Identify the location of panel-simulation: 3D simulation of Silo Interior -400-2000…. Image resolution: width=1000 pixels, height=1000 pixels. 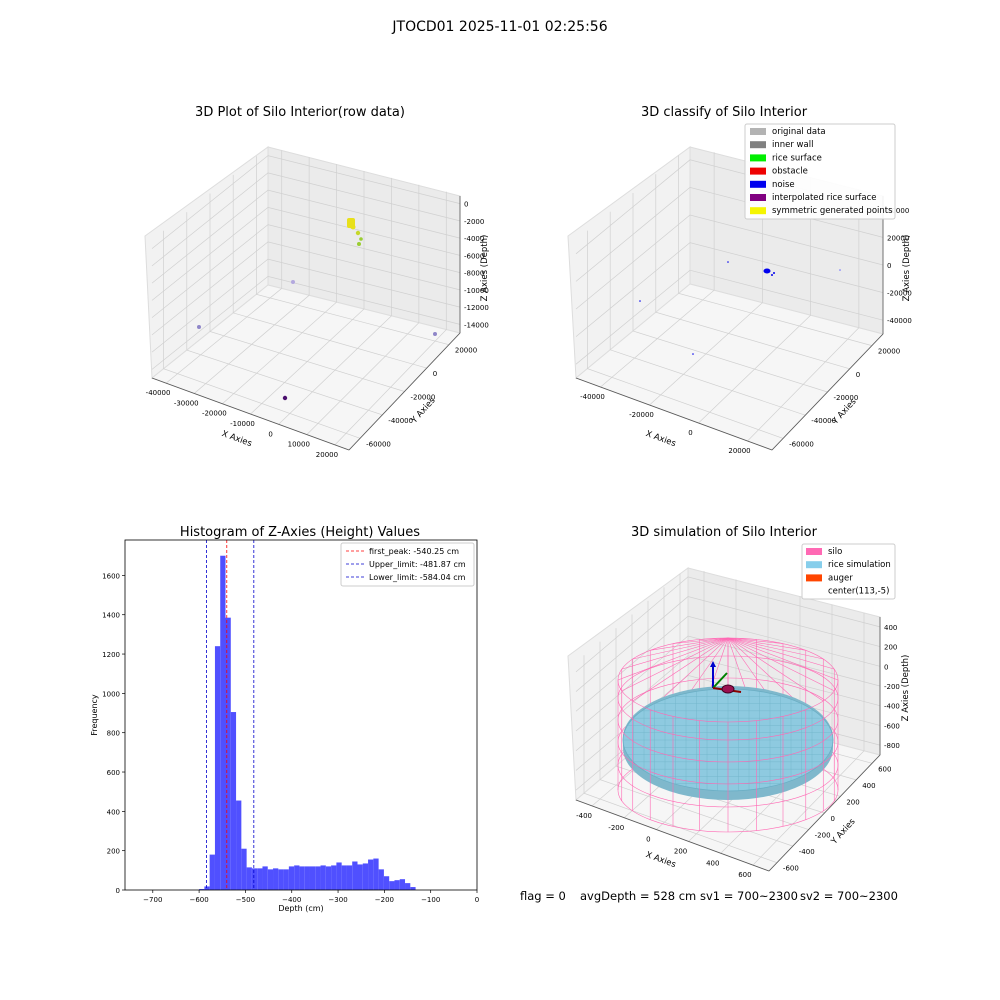
(739, 702).